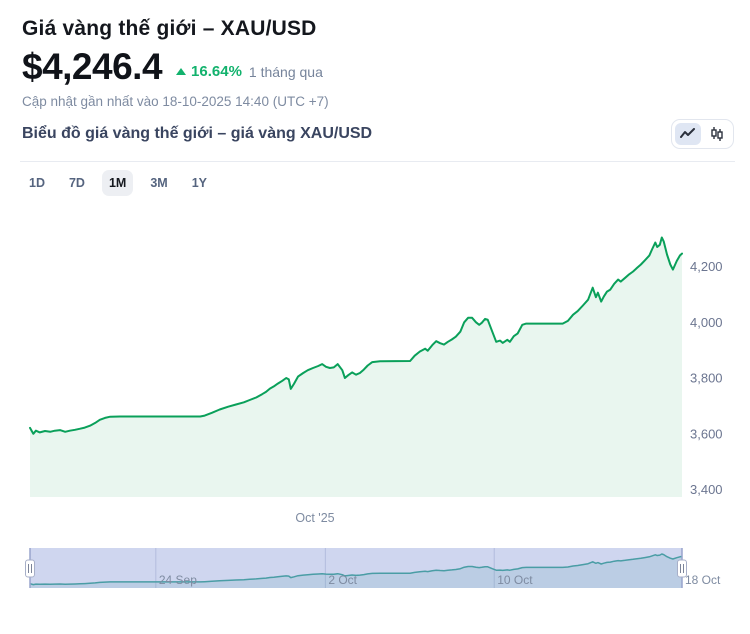 This screenshot has height=634, width=750. I want to click on price-row: $4,246.4 16.64% 1 tháng qua, so click(172, 66).